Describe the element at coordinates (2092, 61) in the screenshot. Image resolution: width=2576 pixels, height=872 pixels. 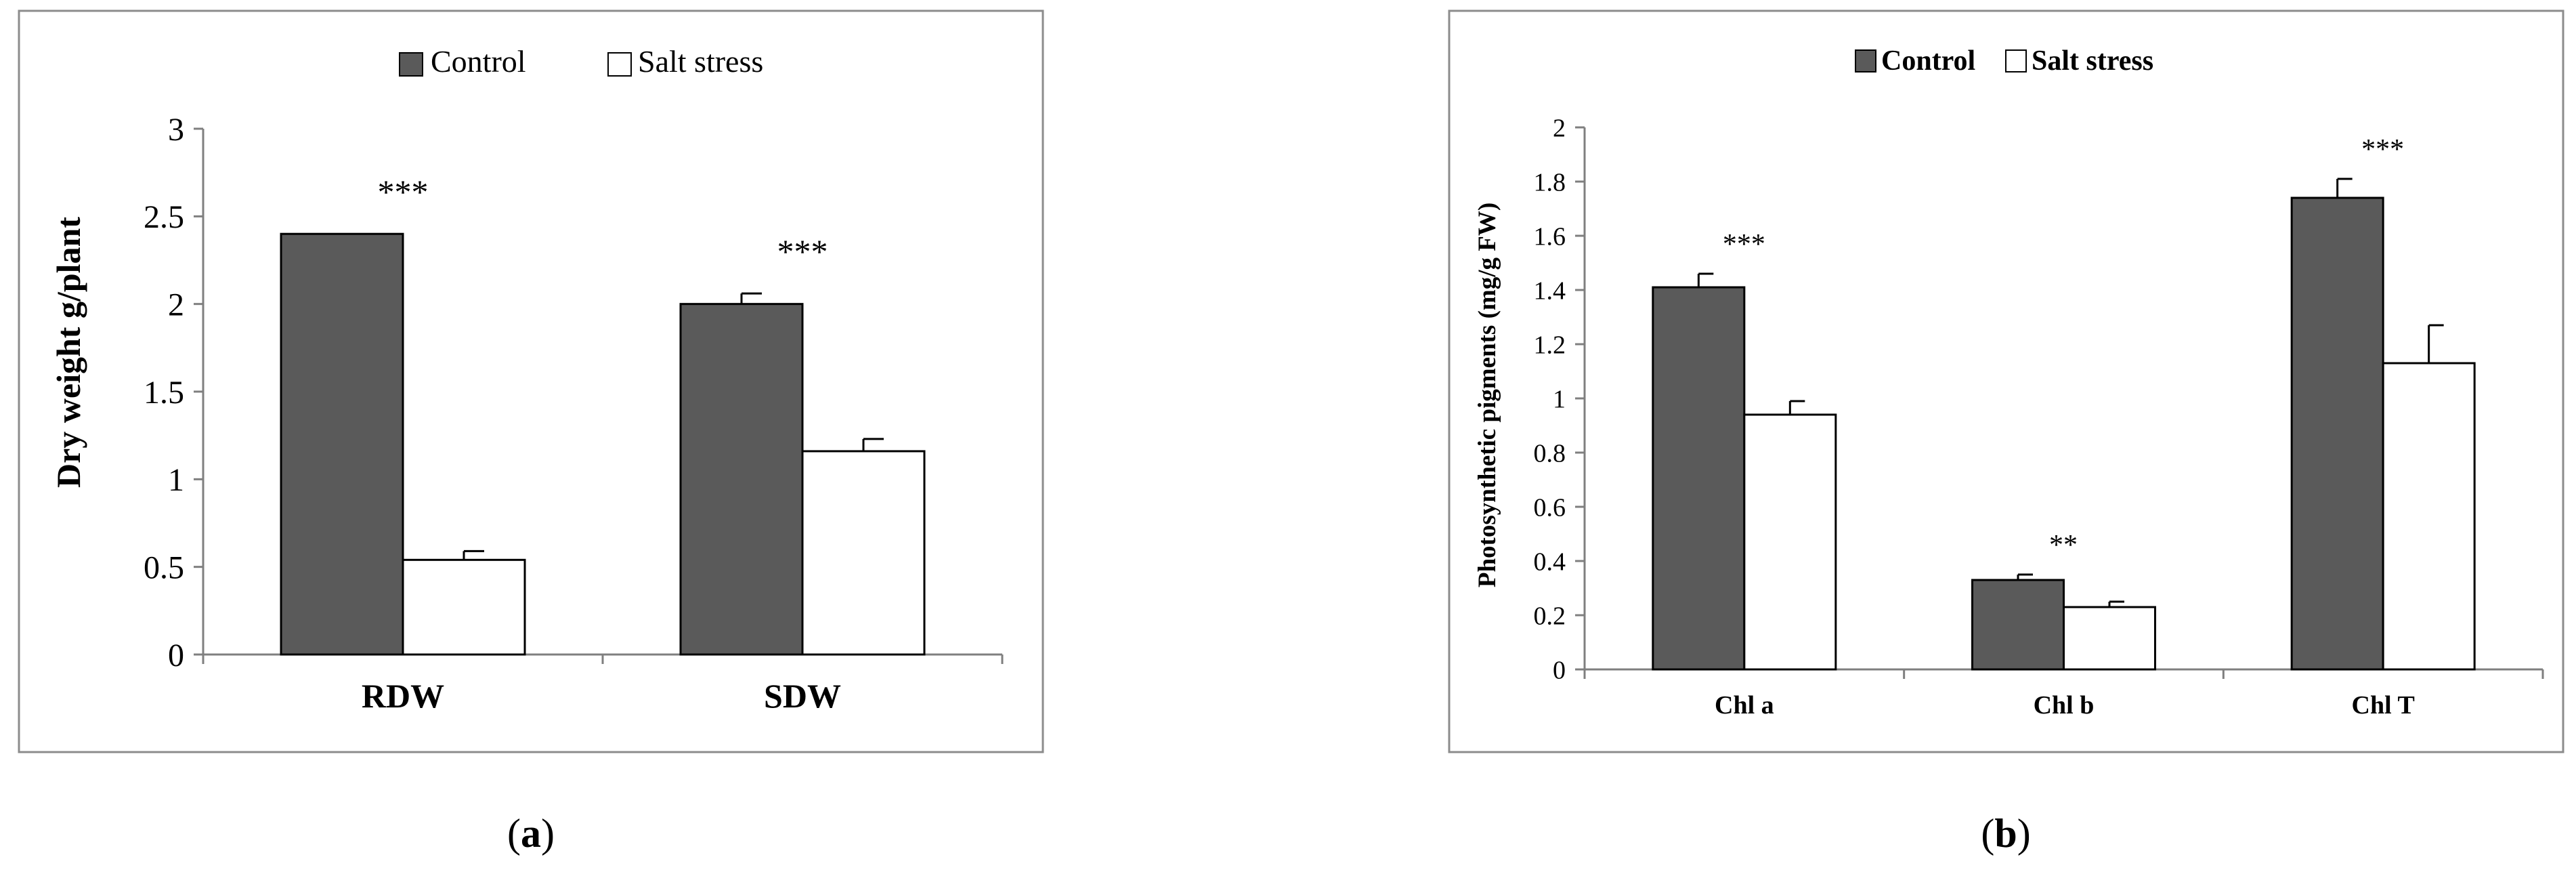
I see `legend-b-salt-label: Salt stress` at that location.